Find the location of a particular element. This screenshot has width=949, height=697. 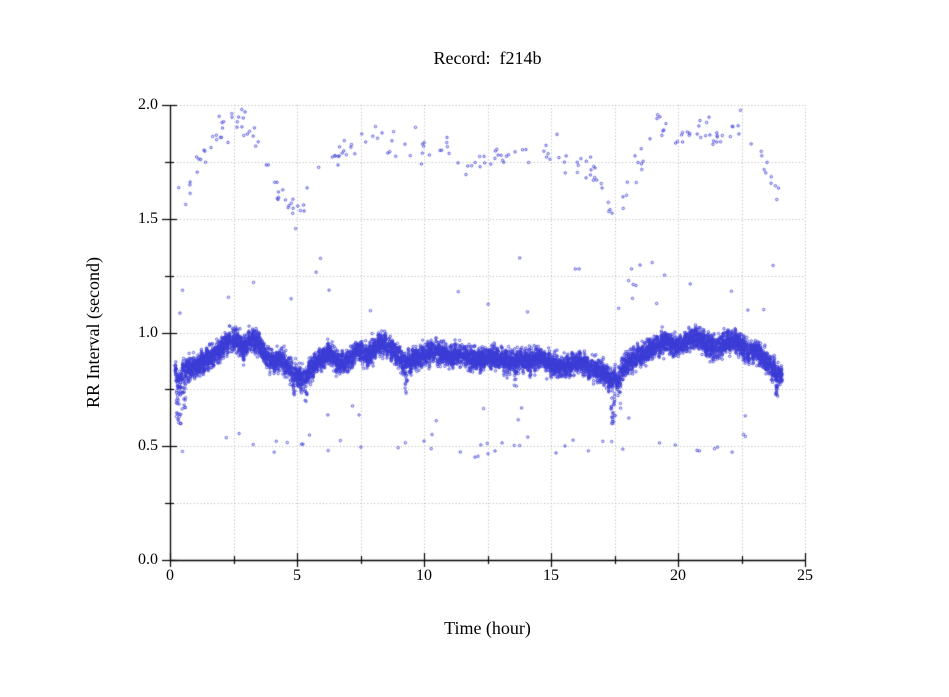

y-axis-title-container: RR Interval (second) is located at coordinates (93, 332).